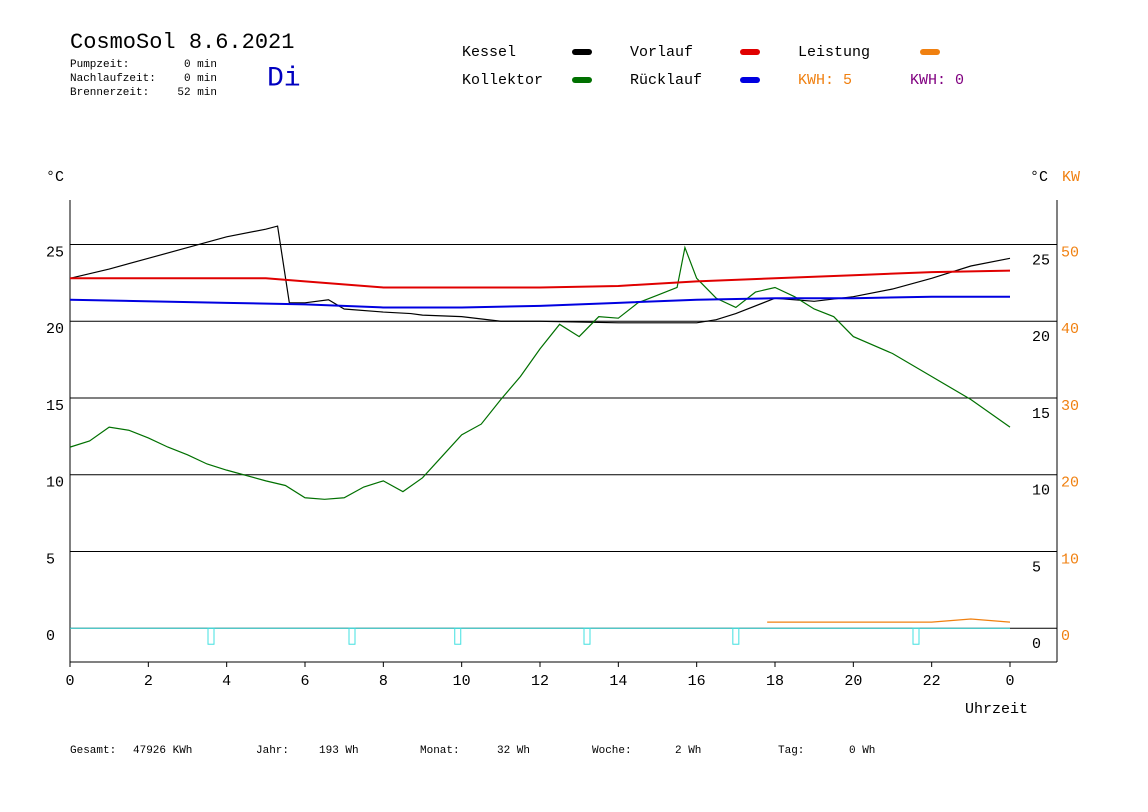  Describe the element at coordinates (1041, 491) in the screenshot. I see `y-right-tick-label: 10` at that location.